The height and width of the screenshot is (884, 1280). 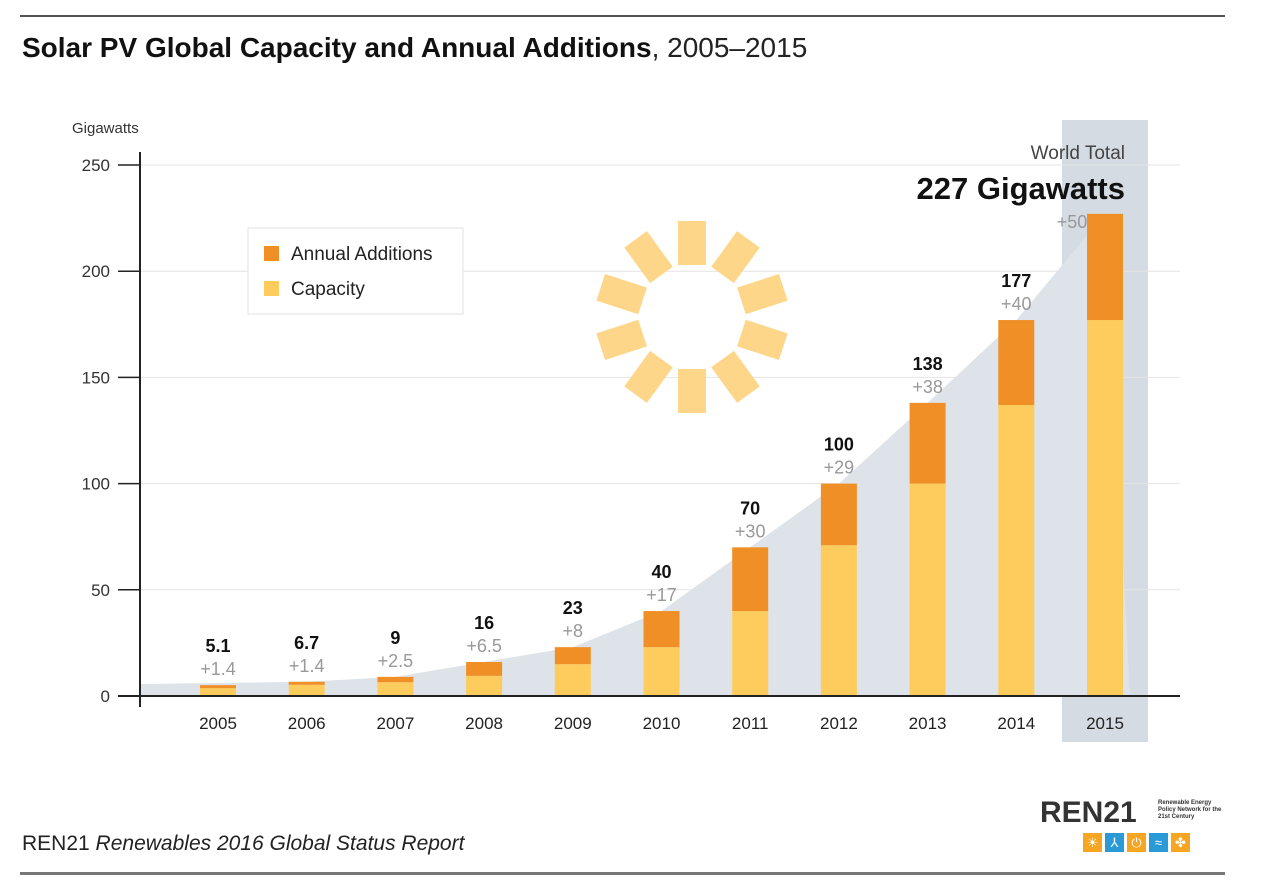 I want to click on source-org: REN21, so click(x=56, y=843).